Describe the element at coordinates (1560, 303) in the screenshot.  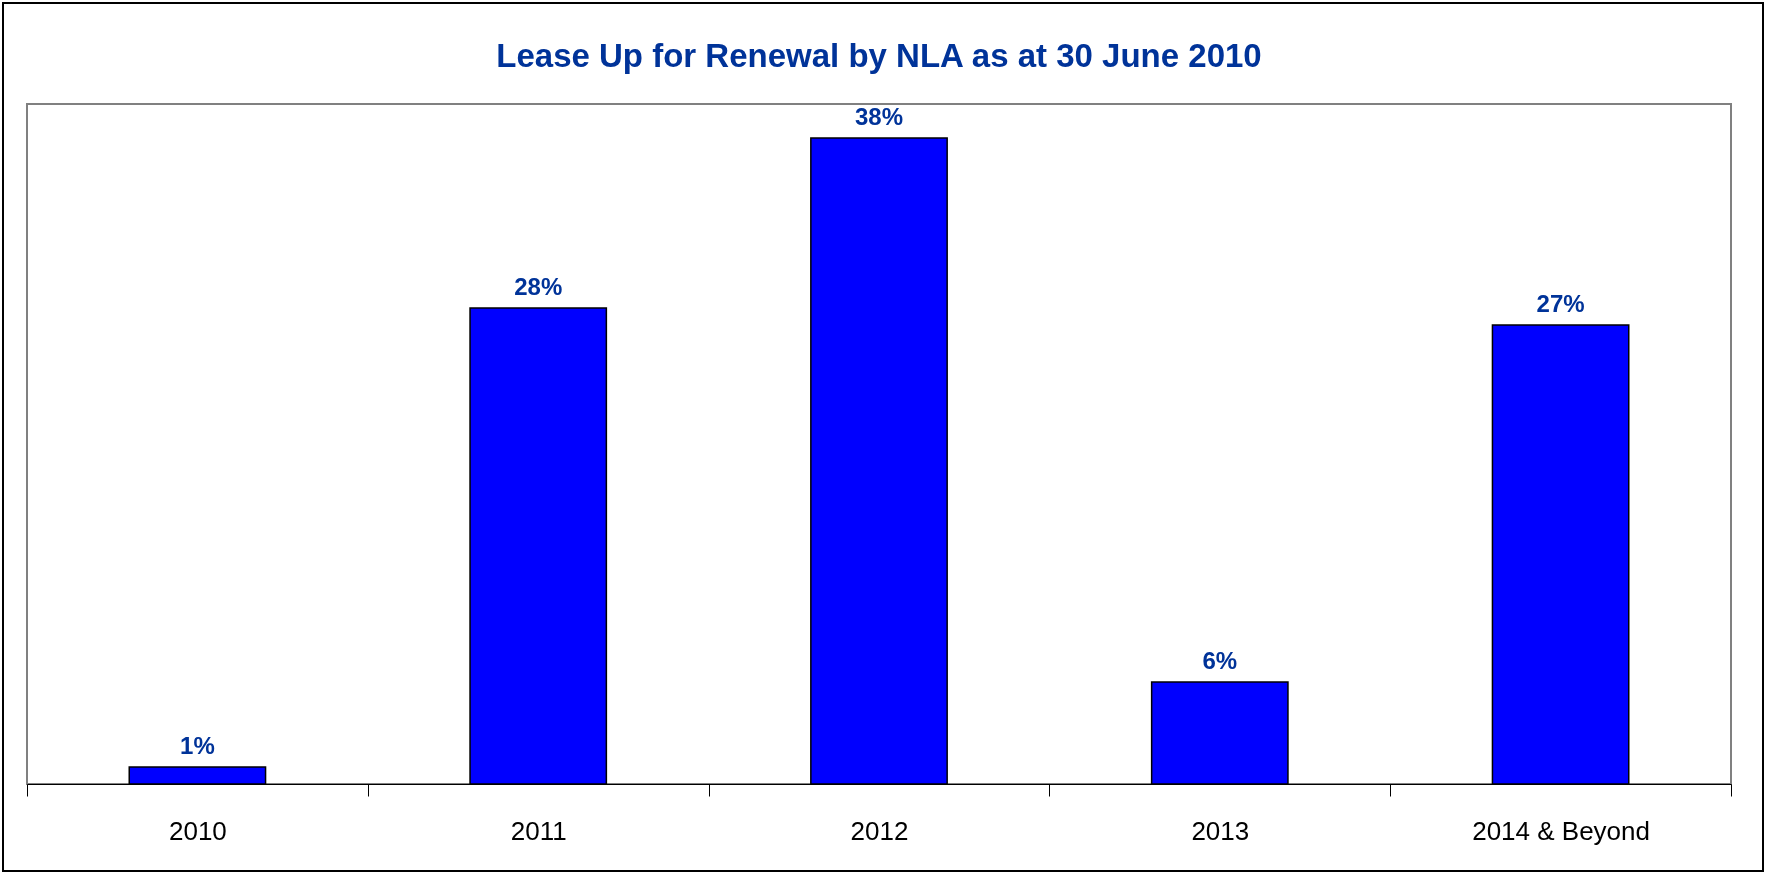
I see `data-label: 27%` at that location.